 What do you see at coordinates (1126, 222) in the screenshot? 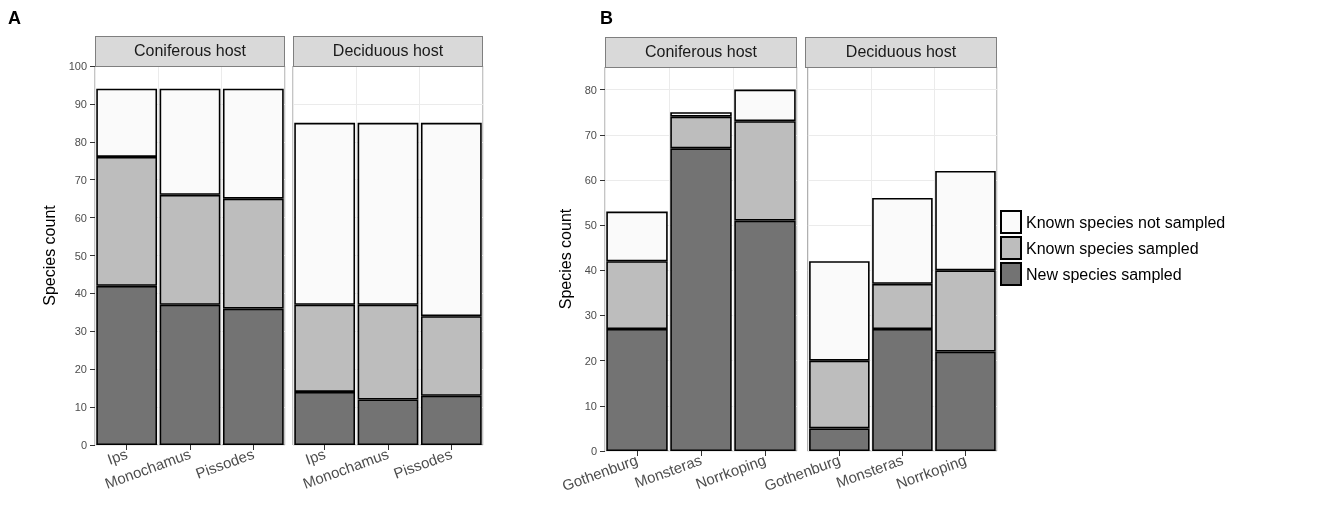
I see `legend-label: Known species not sampled` at bounding box center [1126, 222].